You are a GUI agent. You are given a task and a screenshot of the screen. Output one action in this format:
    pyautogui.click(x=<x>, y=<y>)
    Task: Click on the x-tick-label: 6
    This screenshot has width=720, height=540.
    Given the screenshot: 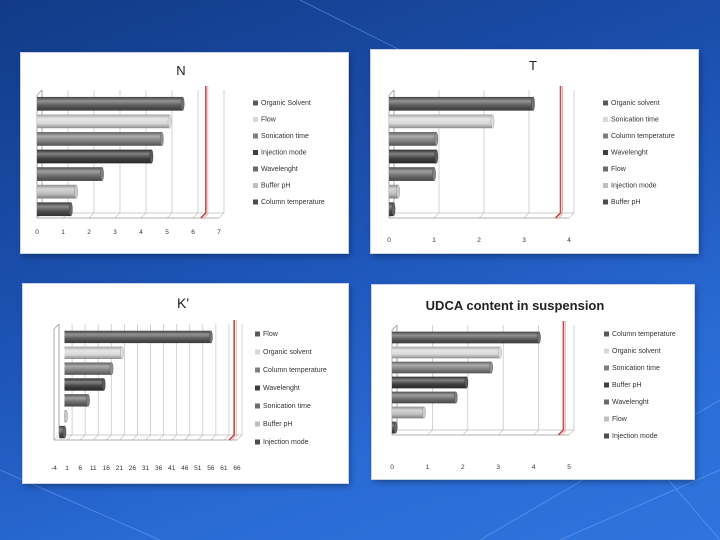 What is the action you would take?
    pyautogui.click(x=80, y=468)
    